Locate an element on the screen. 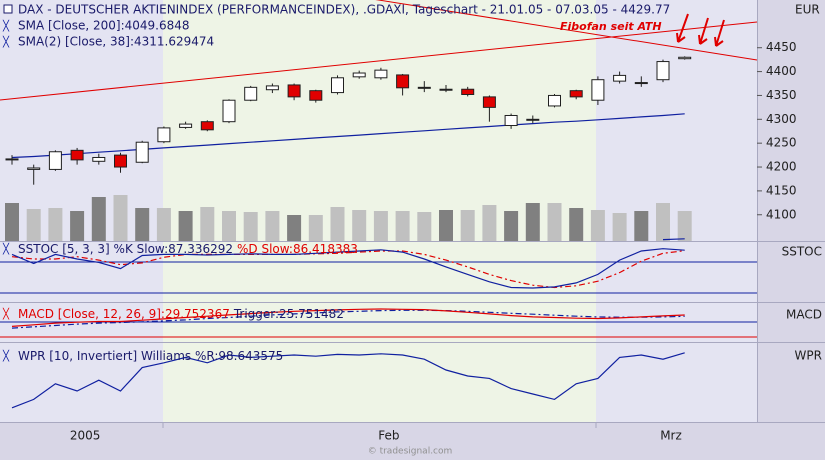  y-tick-label: 4300 is located at coordinates (781, 119).